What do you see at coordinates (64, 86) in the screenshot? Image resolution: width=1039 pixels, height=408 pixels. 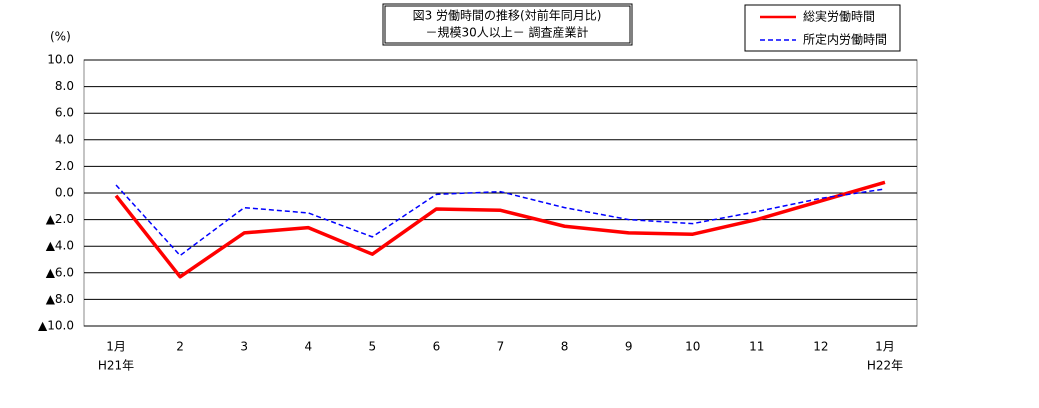 I see `y-tick-label: 8.0` at bounding box center [64, 86].